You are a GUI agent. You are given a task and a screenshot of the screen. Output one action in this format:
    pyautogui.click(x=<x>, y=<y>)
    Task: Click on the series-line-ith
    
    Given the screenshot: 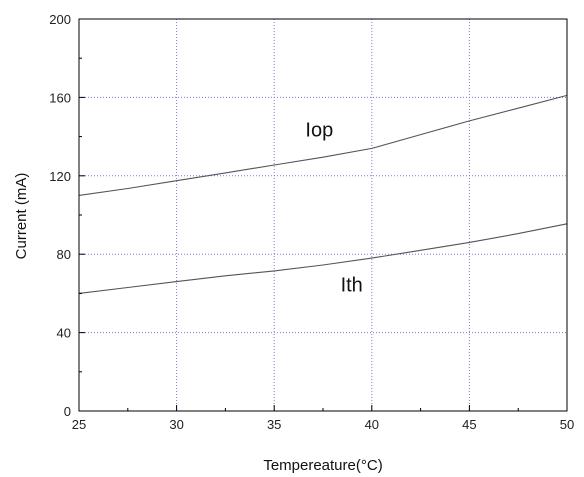 What is the action you would take?
    pyautogui.click(x=323, y=258)
    